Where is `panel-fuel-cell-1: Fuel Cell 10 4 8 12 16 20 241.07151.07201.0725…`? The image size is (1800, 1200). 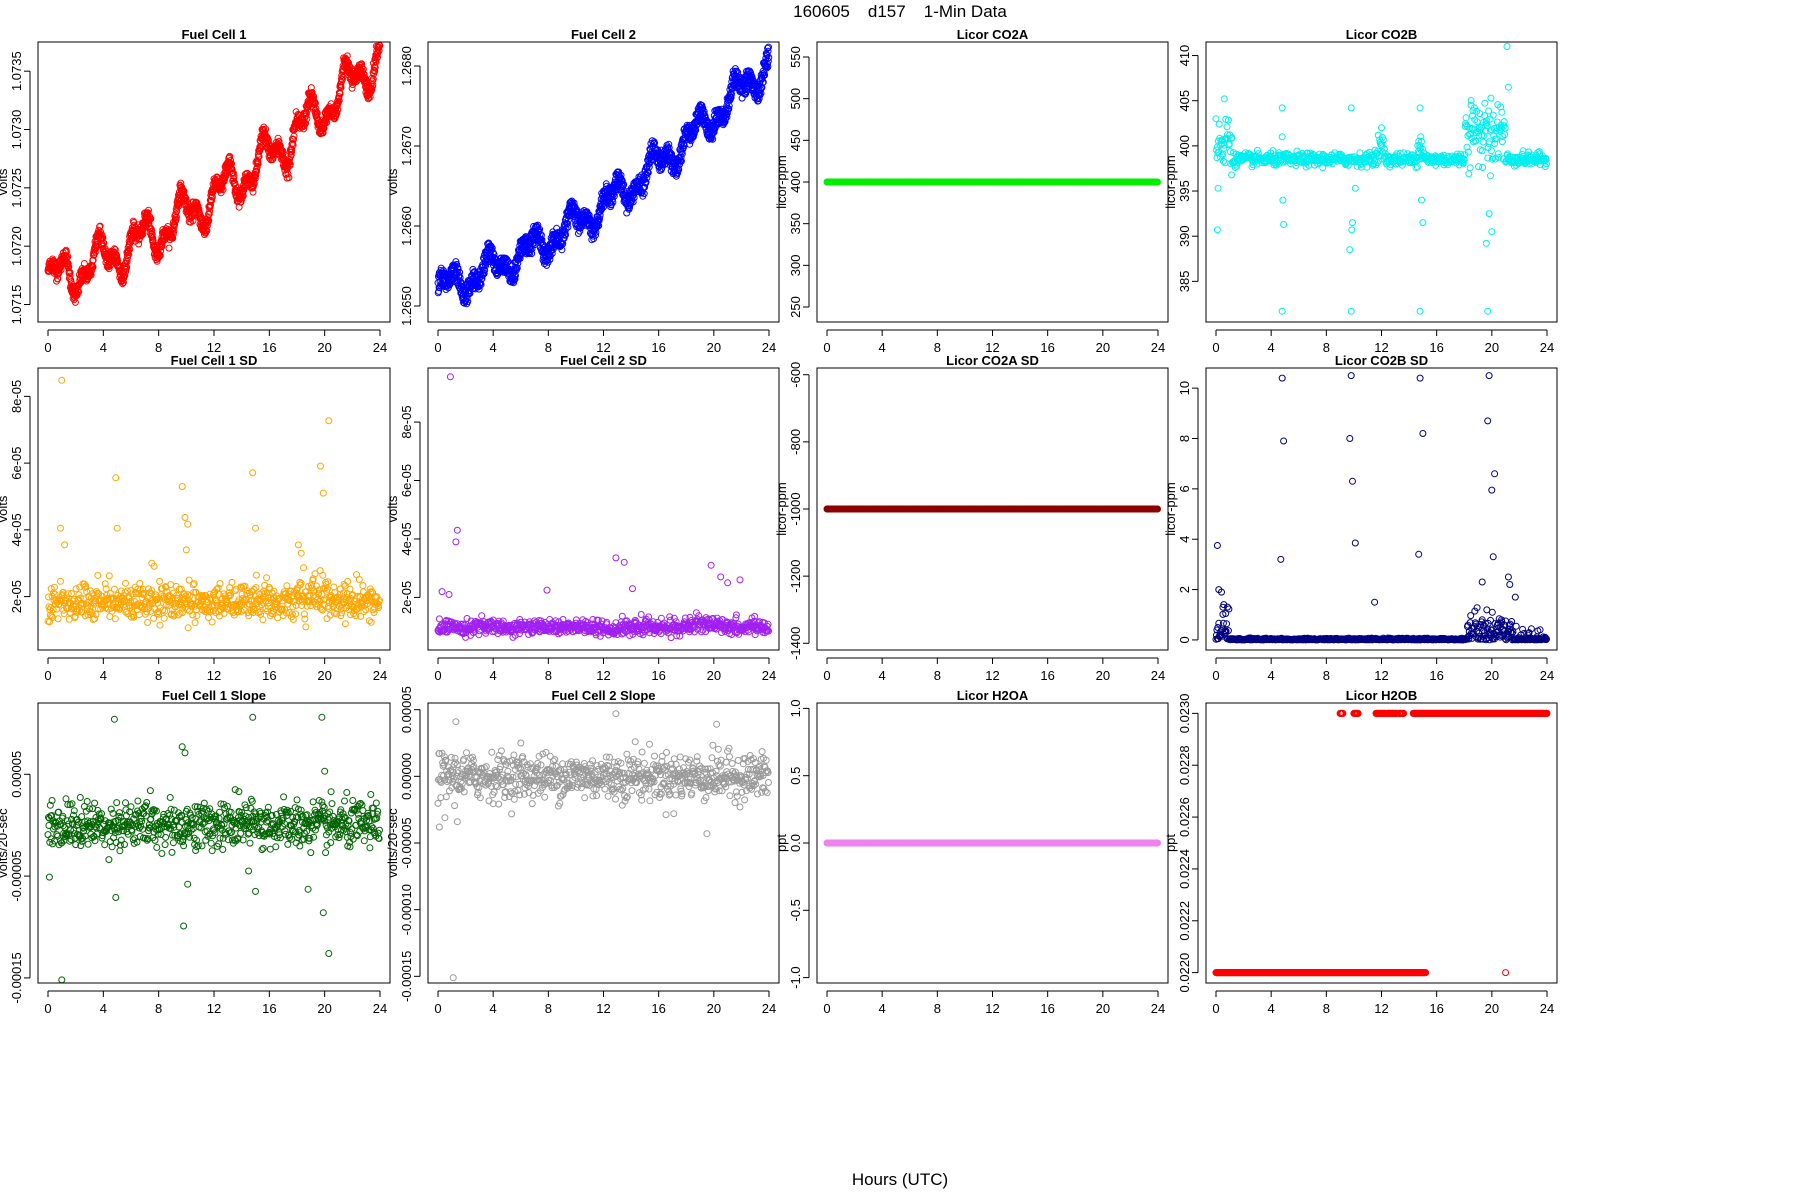 panel-fuel-cell-1: Fuel Cell 10 4 8 12 16 20 241.07151.07201.0725… is located at coordinates (195, 191).